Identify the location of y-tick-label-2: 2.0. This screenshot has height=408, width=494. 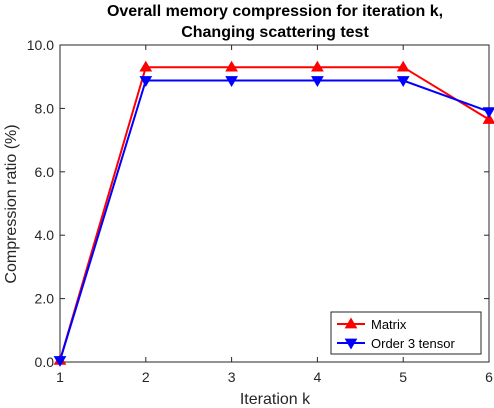
(45, 299).